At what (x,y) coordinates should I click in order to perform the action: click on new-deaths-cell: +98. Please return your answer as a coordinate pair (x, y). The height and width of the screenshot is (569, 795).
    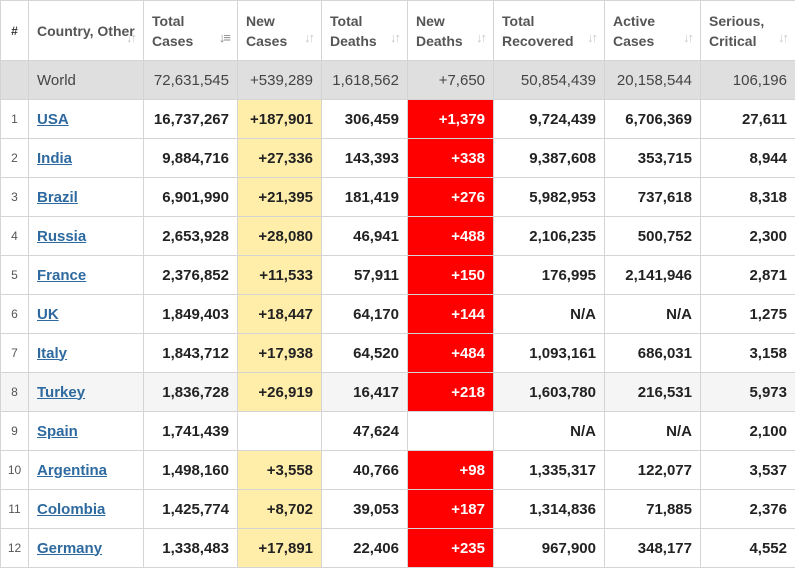
    Looking at the image, I should click on (450, 470).